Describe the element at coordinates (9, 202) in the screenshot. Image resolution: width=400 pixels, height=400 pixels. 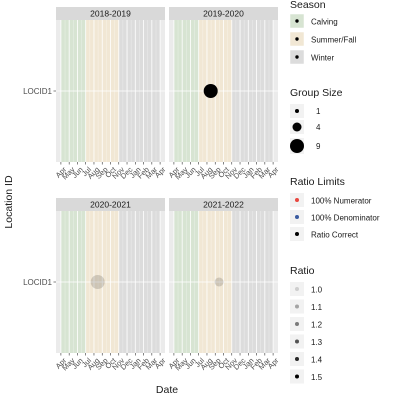
I see `y-axis-title: Location ID` at that location.